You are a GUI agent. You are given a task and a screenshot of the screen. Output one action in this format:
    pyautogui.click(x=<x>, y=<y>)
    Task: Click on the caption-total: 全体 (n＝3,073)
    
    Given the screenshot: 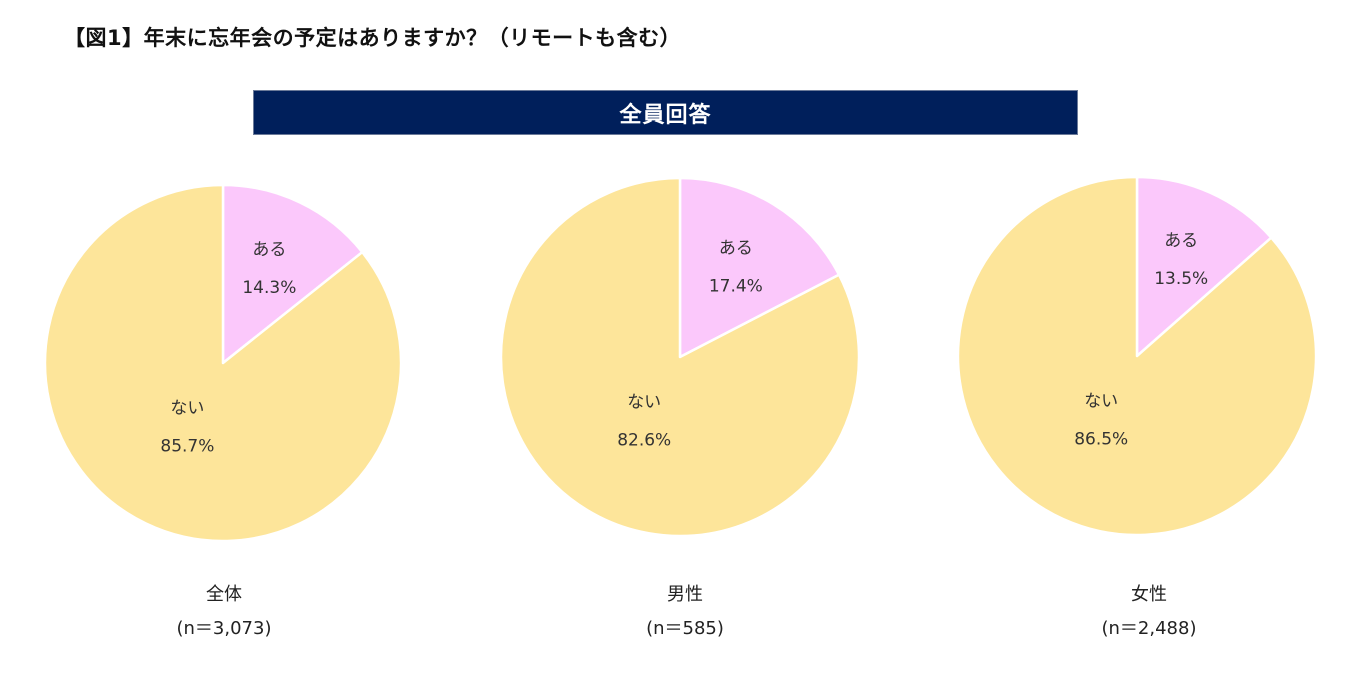 What is the action you would take?
    pyautogui.click(x=224, y=612)
    